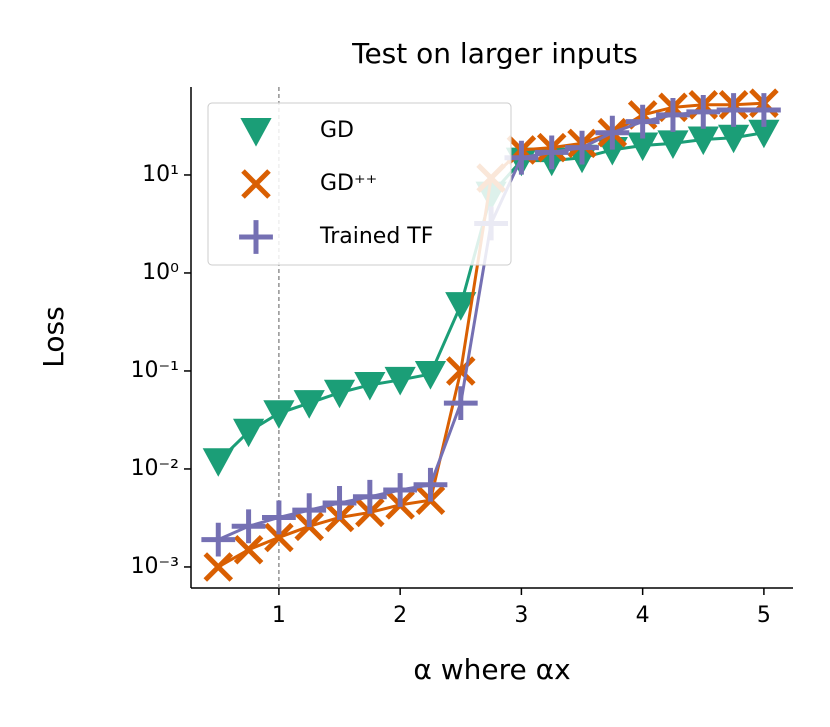  I want to click on legend: GD GD⁺⁺ Trained TF, so click(359, 184).